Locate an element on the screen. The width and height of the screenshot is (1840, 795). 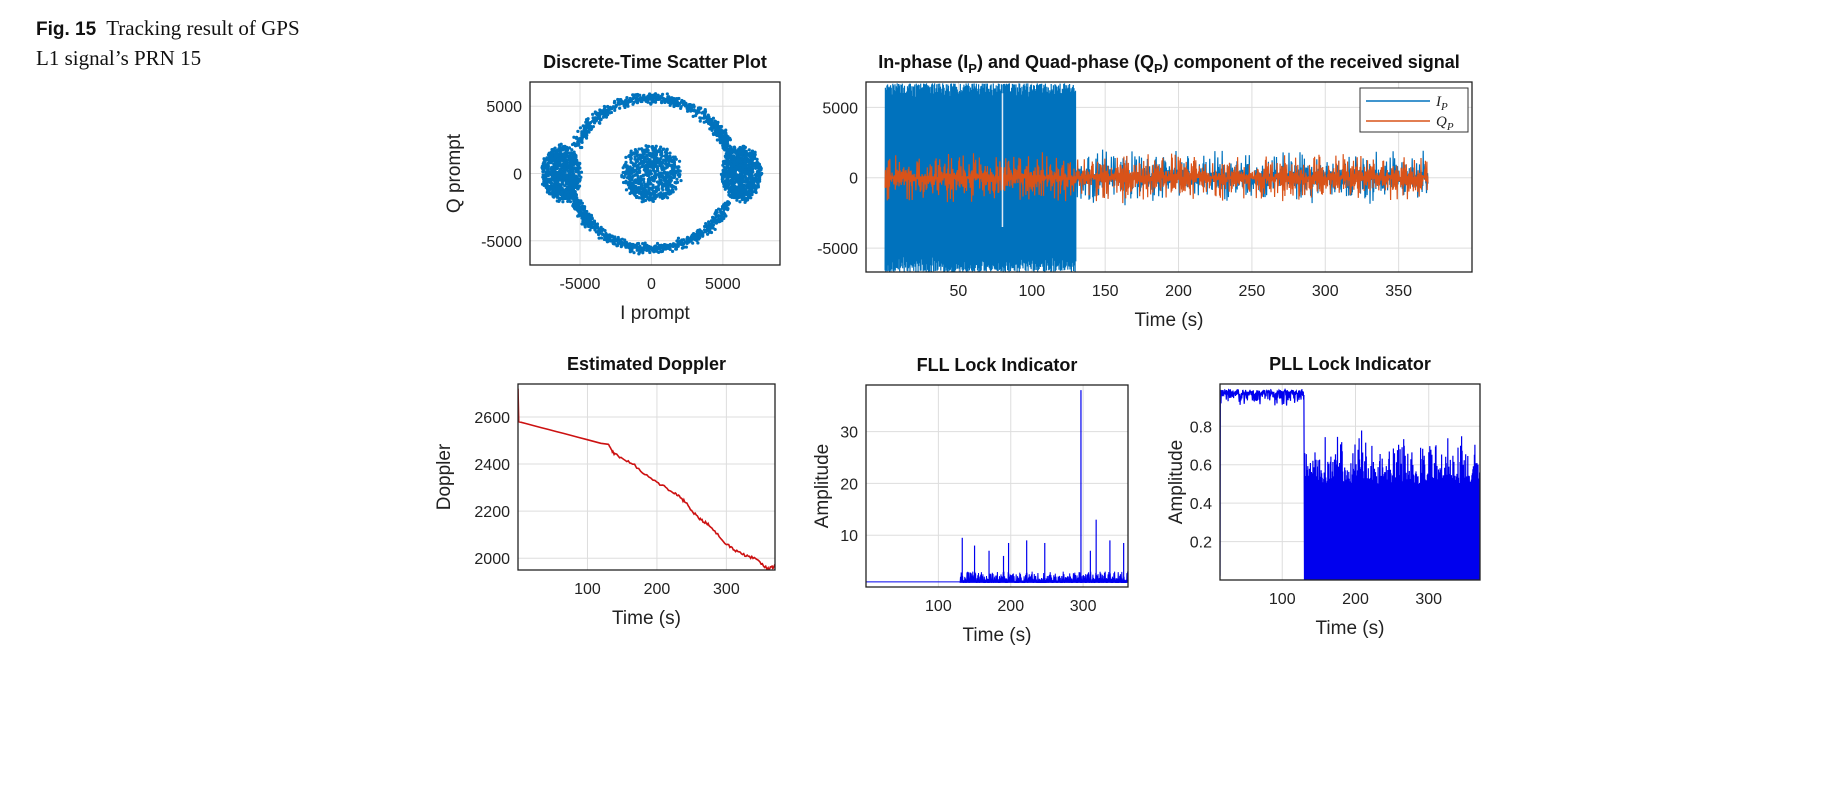
fll-line is located at coordinates (997, 577).